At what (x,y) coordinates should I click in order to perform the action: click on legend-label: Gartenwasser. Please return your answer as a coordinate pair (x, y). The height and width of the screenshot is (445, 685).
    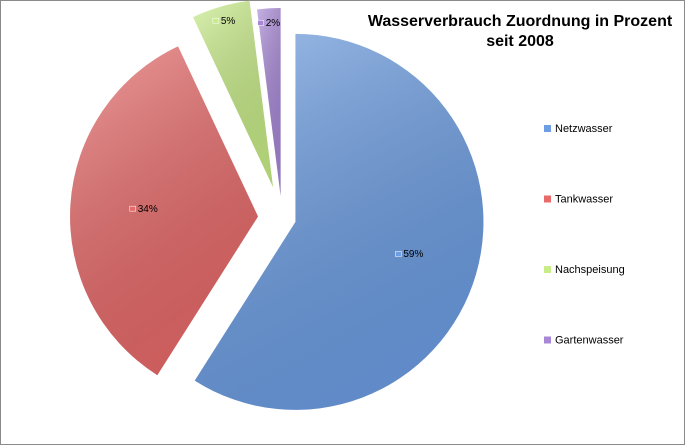
    Looking at the image, I should click on (589, 340).